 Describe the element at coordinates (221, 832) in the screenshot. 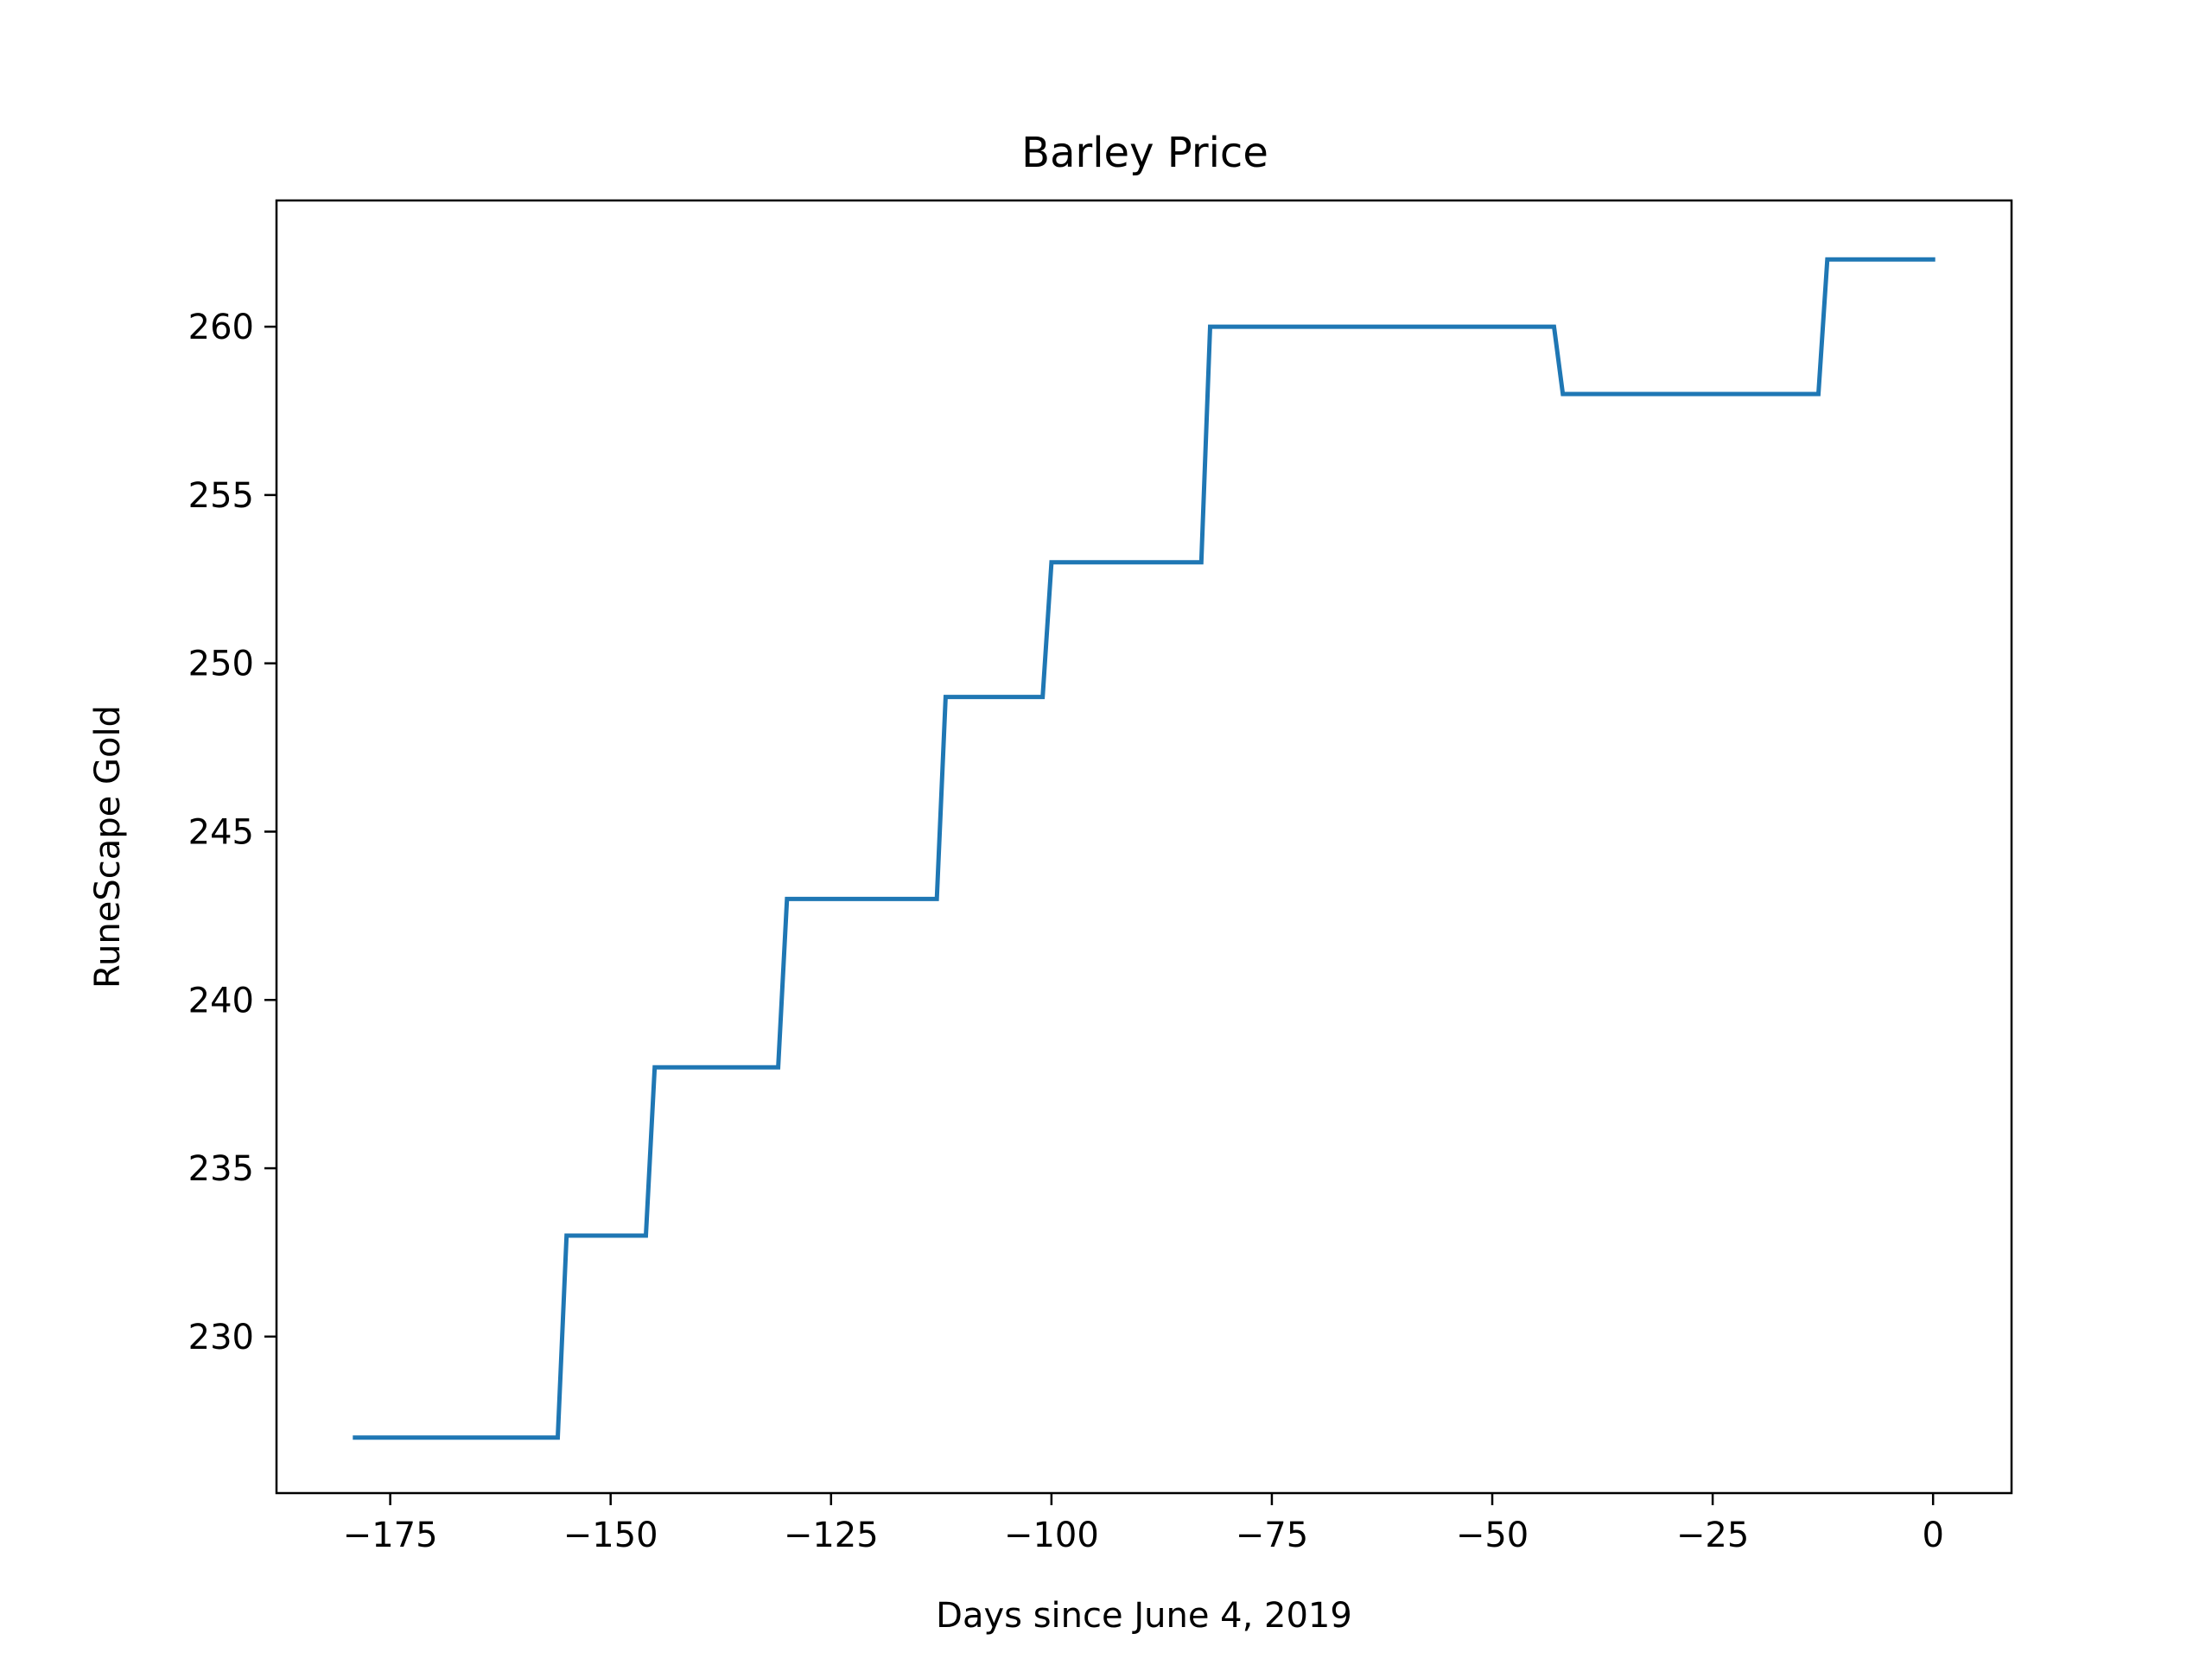

I see `y-tick-label: 245` at that location.